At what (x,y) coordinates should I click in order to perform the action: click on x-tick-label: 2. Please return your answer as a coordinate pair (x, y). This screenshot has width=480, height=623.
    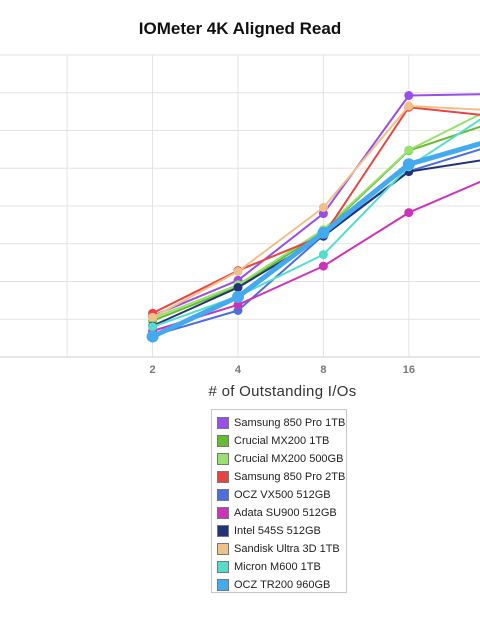
    Looking at the image, I should click on (153, 370).